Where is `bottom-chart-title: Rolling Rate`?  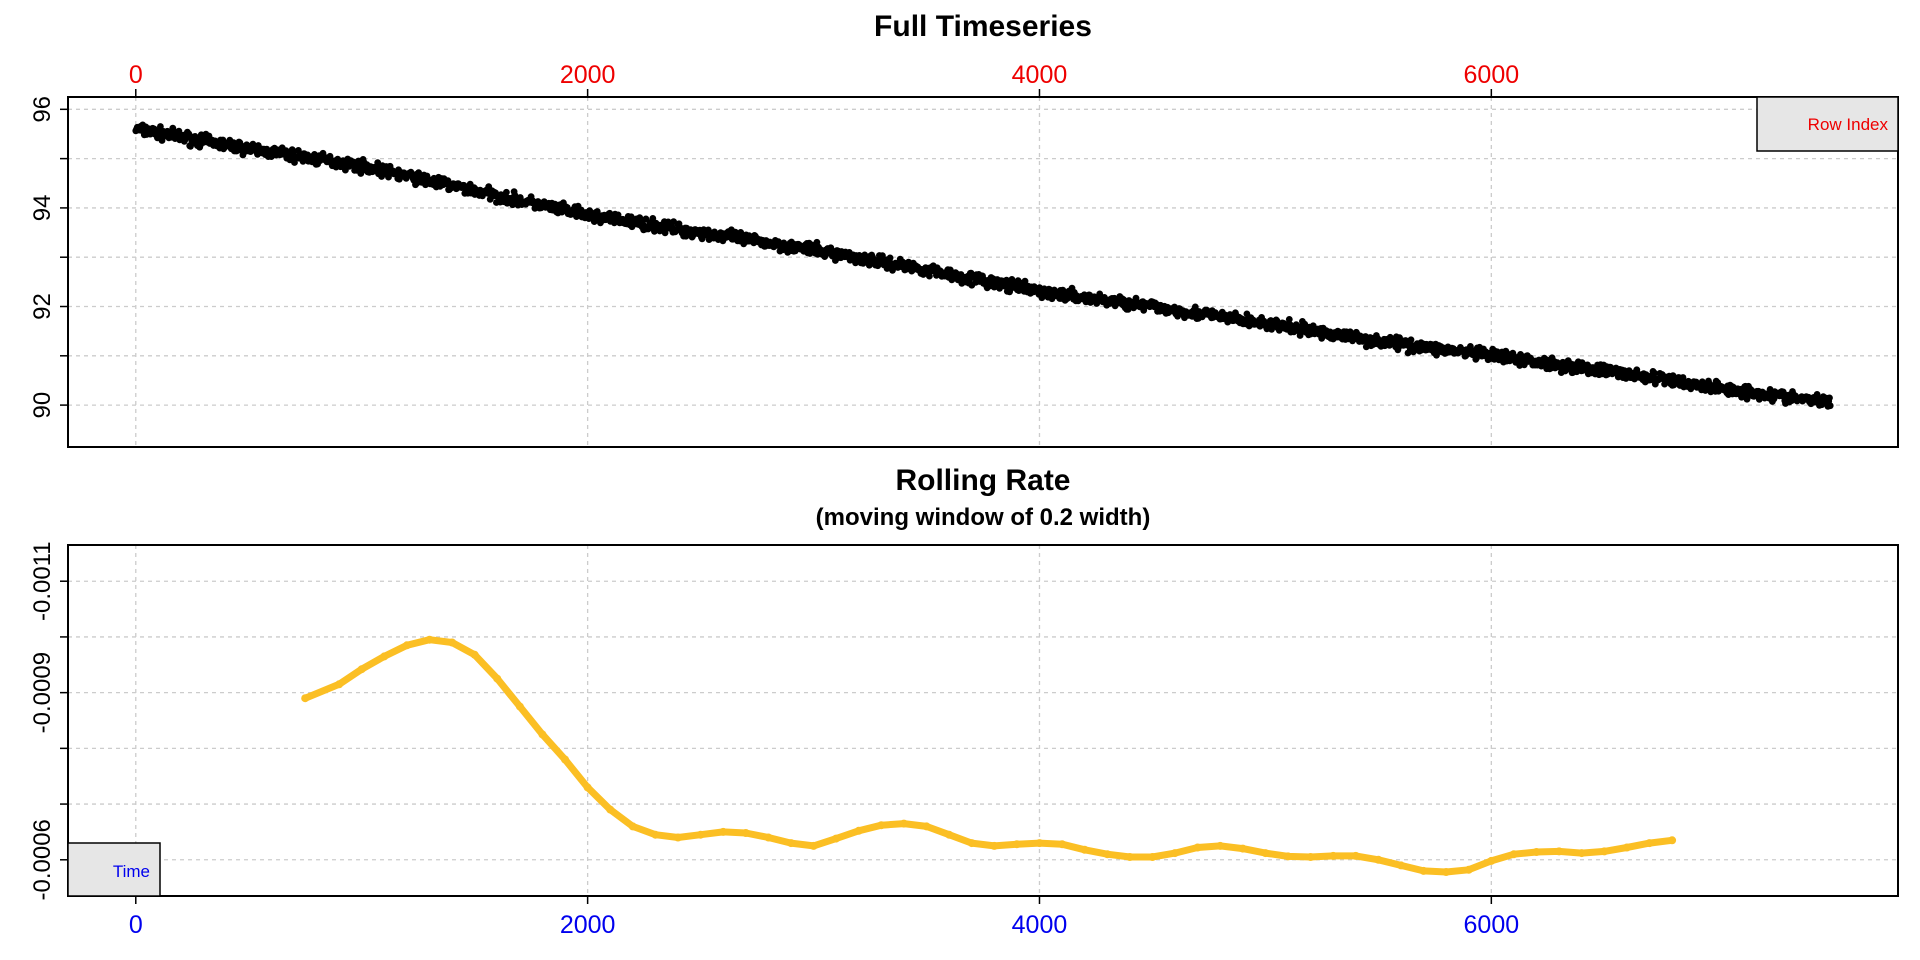
bottom-chart-title: Rolling Rate is located at coordinates (982, 480).